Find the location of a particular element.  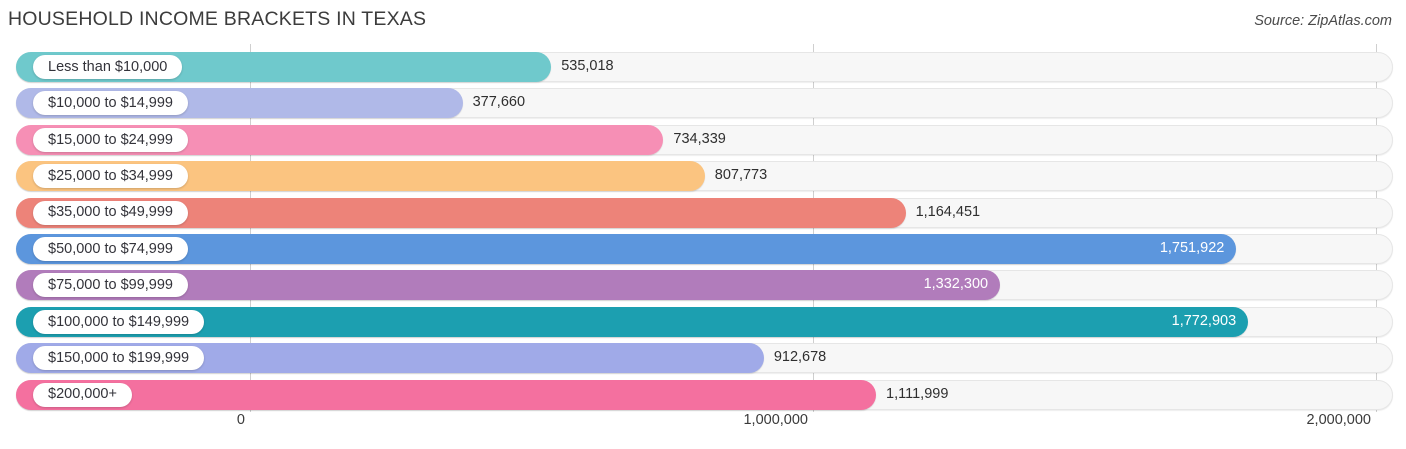

bar-category-label: $10,000 to $14,999 is located at coordinates (110, 103).